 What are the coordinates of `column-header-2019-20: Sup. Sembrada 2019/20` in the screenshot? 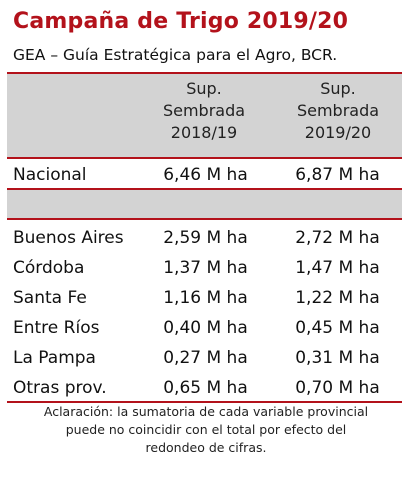 It's located at (338, 111).